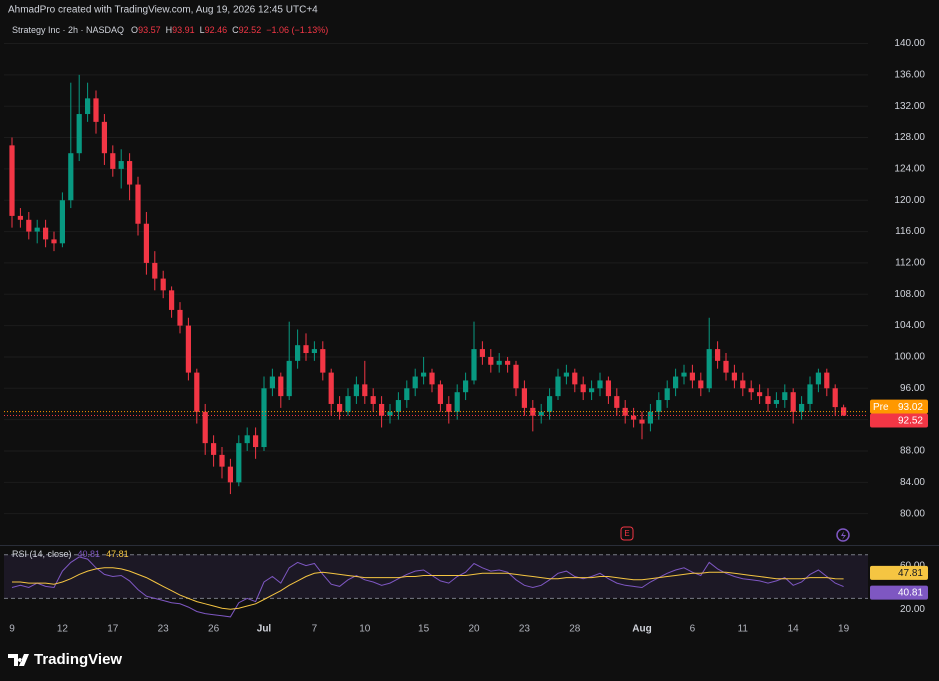 The width and height of the screenshot is (939, 681). What do you see at coordinates (910, 421) in the screenshot?
I see `last-price: 92.52` at bounding box center [910, 421].